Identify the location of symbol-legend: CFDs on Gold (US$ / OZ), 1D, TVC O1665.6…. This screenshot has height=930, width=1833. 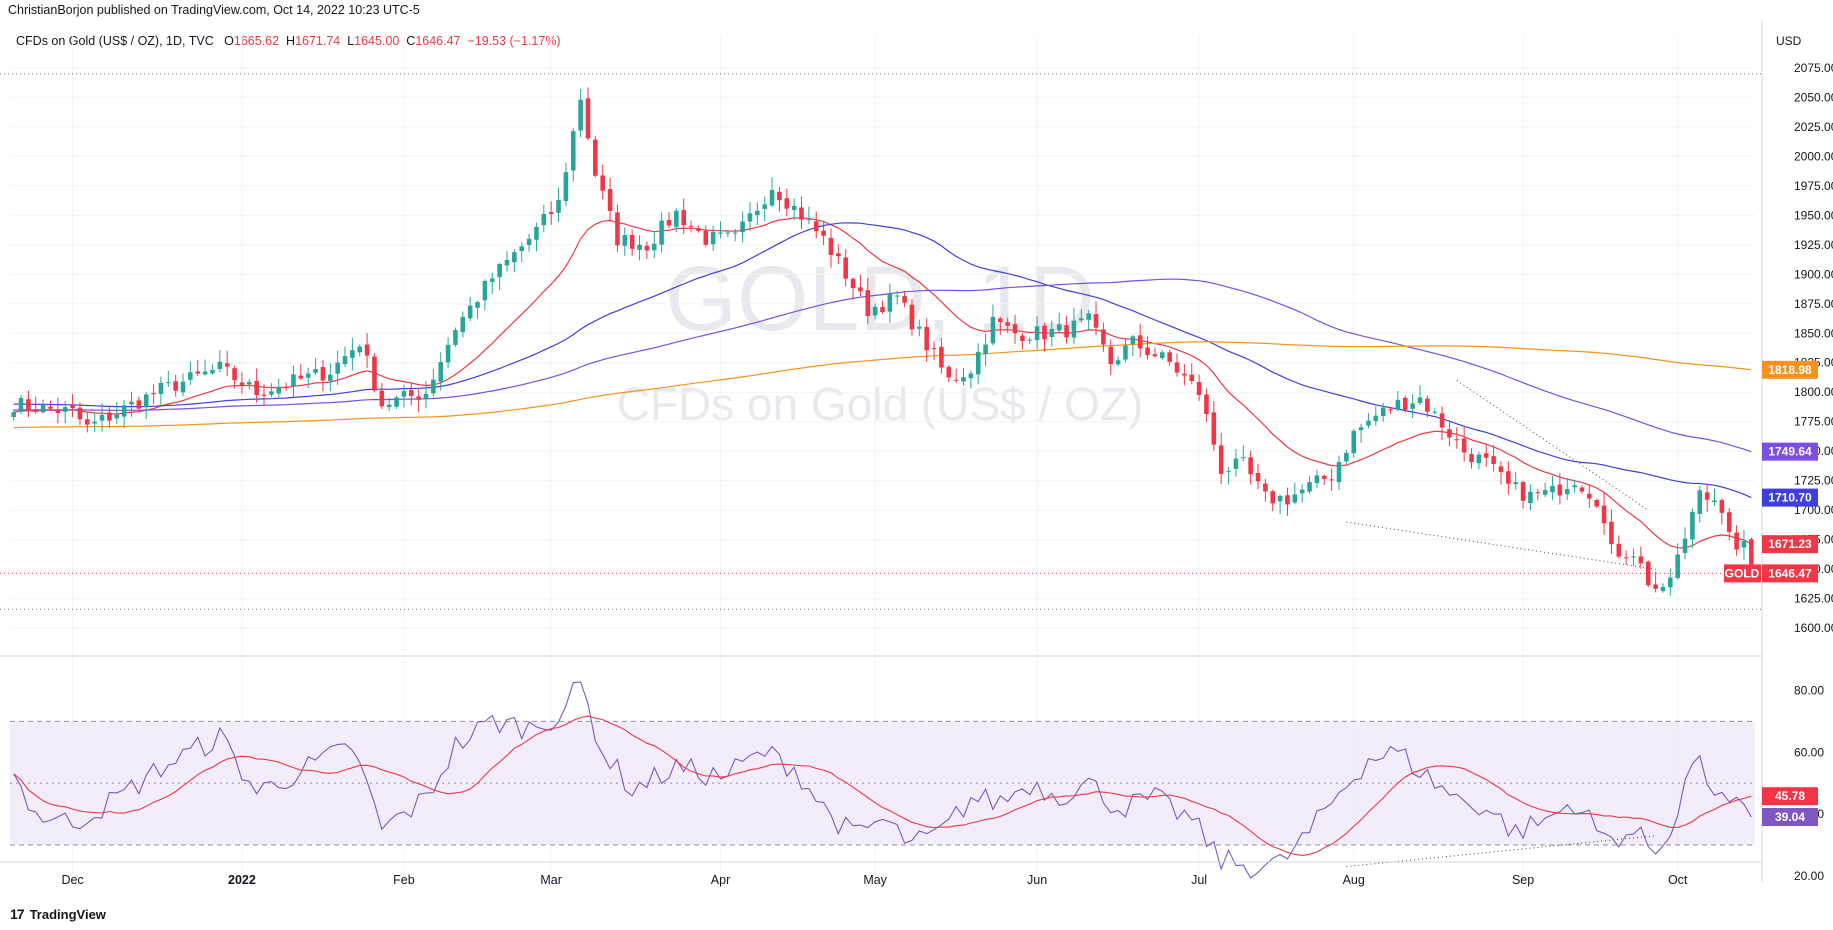
(288, 41).